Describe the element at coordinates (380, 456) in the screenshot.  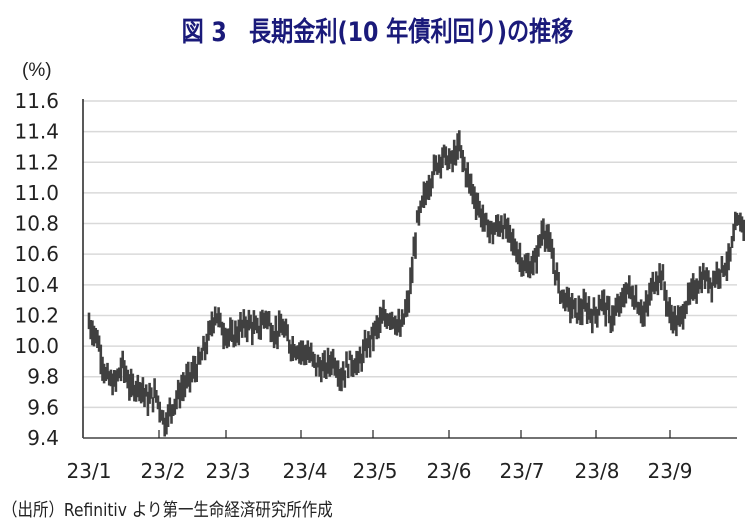
I see `x-axis-ticks: 23/1 23/2 23/3 23/4 23/5 23/6 23/7 23/8 23/9` at that location.